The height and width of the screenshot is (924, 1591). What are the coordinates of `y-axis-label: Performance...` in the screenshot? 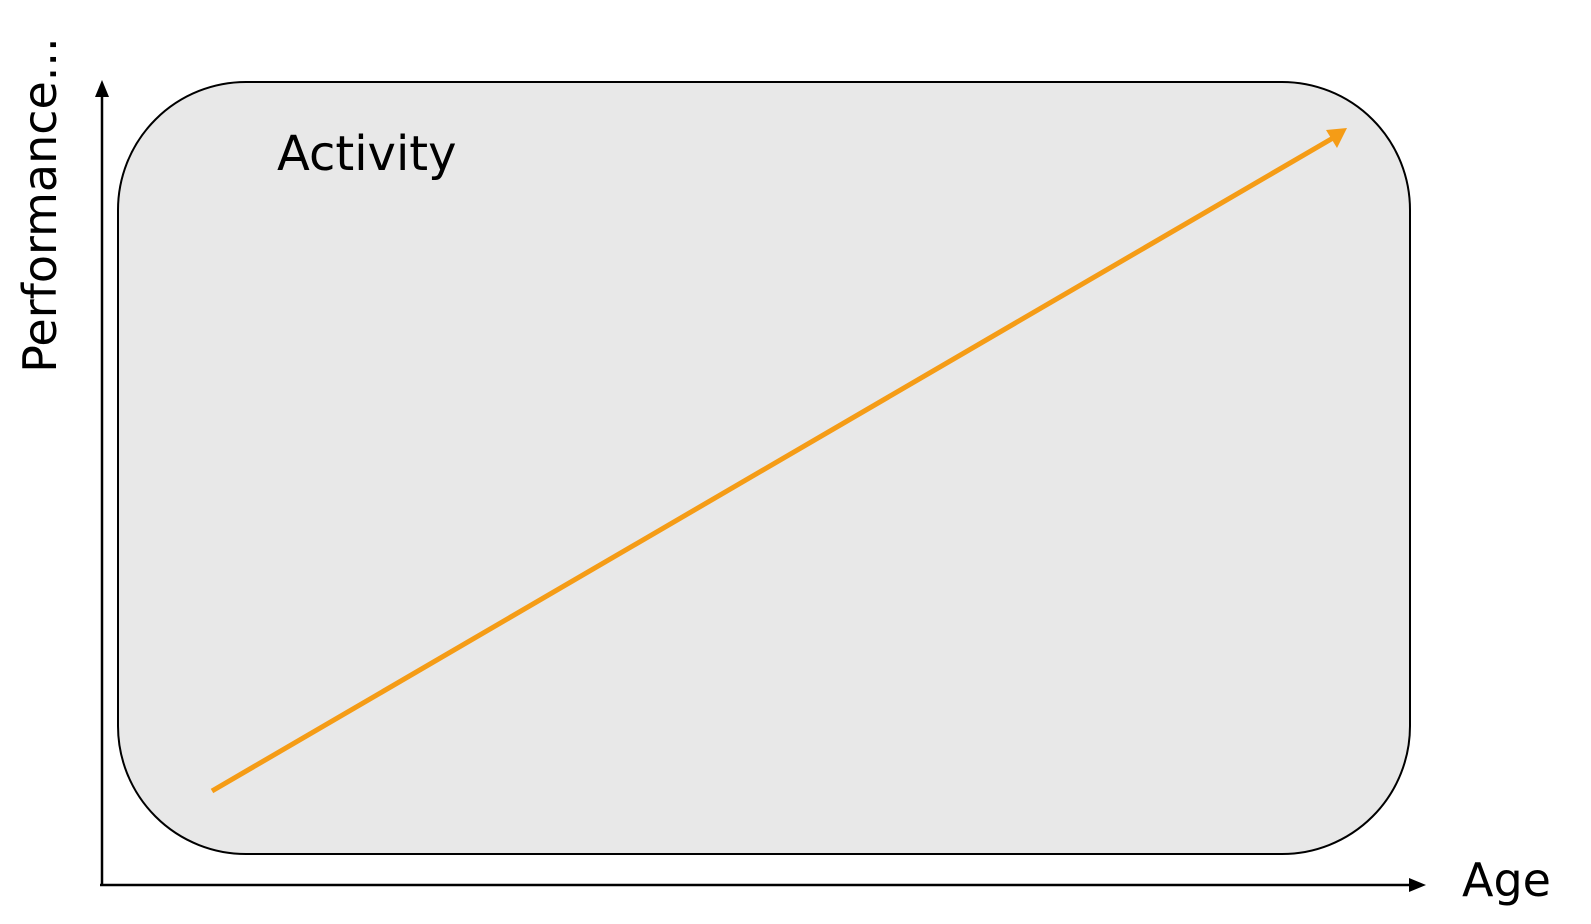 It's located at (40, 205).